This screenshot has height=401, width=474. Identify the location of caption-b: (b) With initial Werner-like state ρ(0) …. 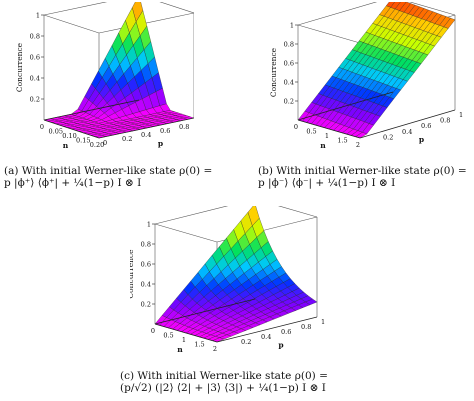
(362, 177).